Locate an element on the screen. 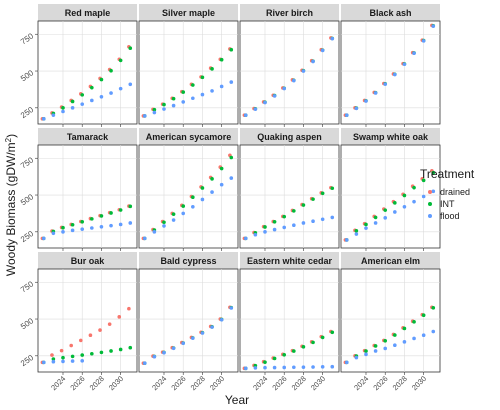 The width and height of the screenshot is (500, 410). legend-key-flood is located at coordinates (430, 216).